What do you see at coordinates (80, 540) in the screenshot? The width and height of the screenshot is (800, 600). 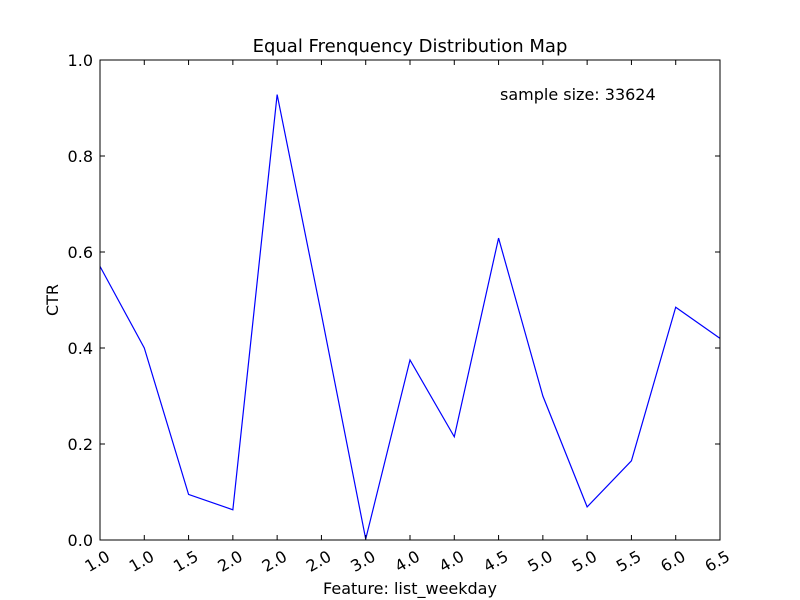 I see `y-tick-label: 0.0` at bounding box center [80, 540].